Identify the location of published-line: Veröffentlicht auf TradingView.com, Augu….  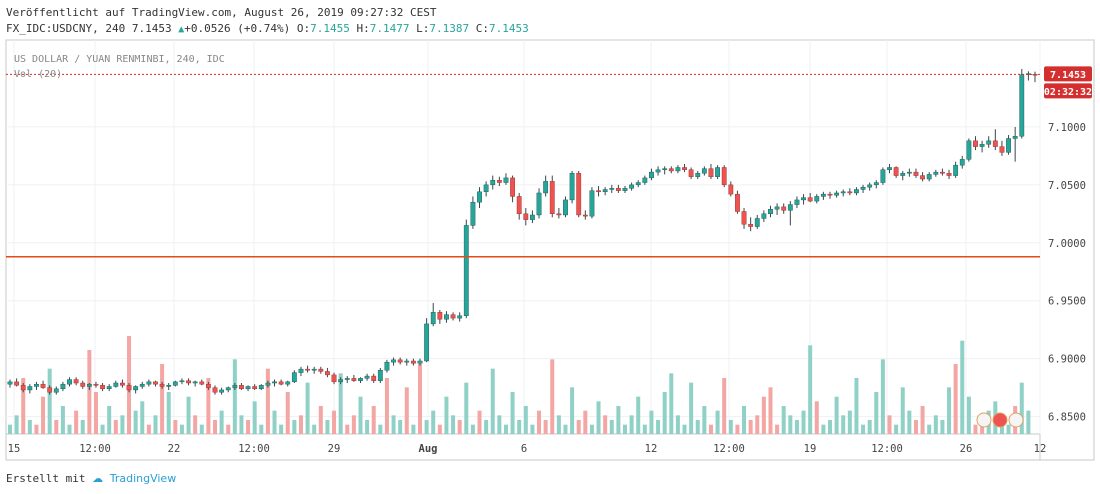
(221, 12).